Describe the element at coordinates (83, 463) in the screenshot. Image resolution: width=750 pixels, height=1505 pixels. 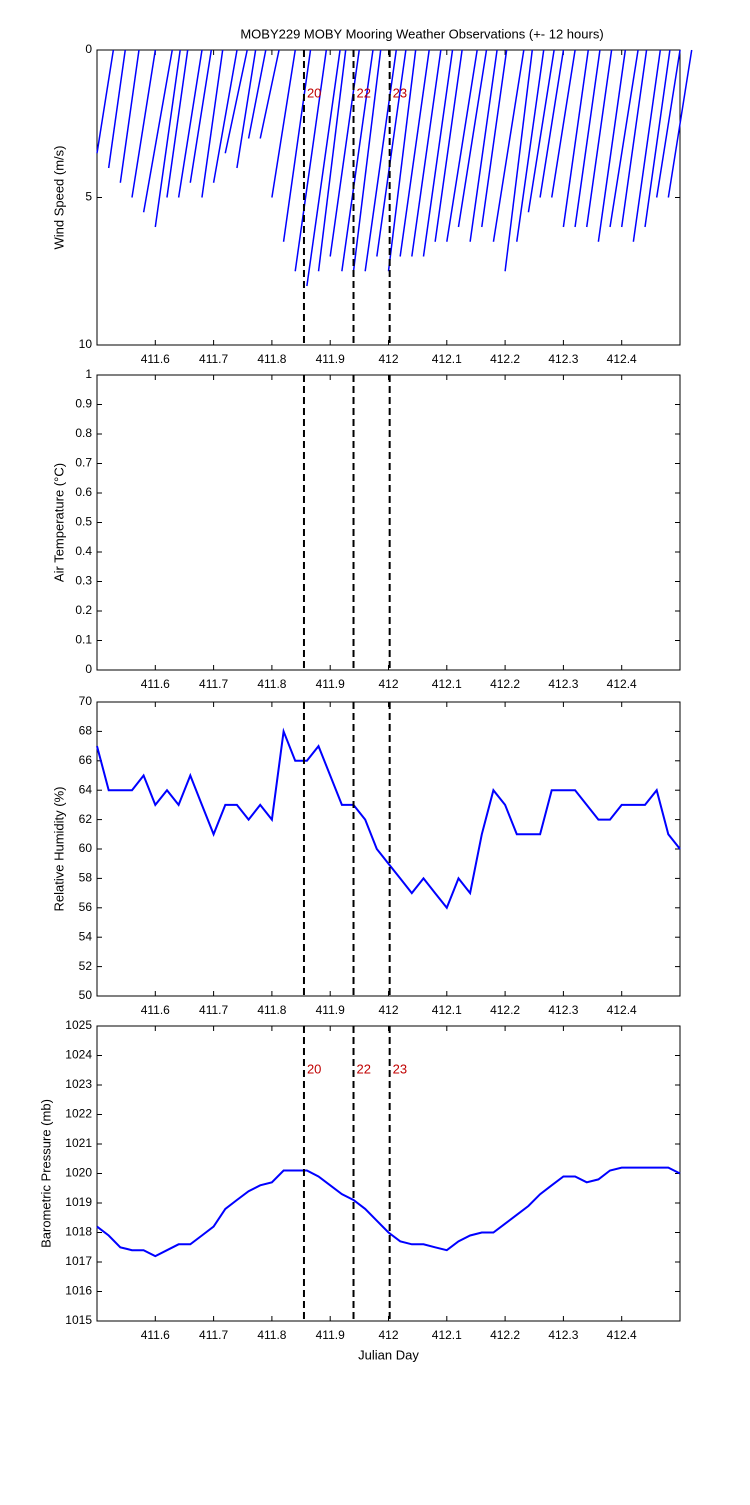
I see `y-tick-label: 0.7` at that location.